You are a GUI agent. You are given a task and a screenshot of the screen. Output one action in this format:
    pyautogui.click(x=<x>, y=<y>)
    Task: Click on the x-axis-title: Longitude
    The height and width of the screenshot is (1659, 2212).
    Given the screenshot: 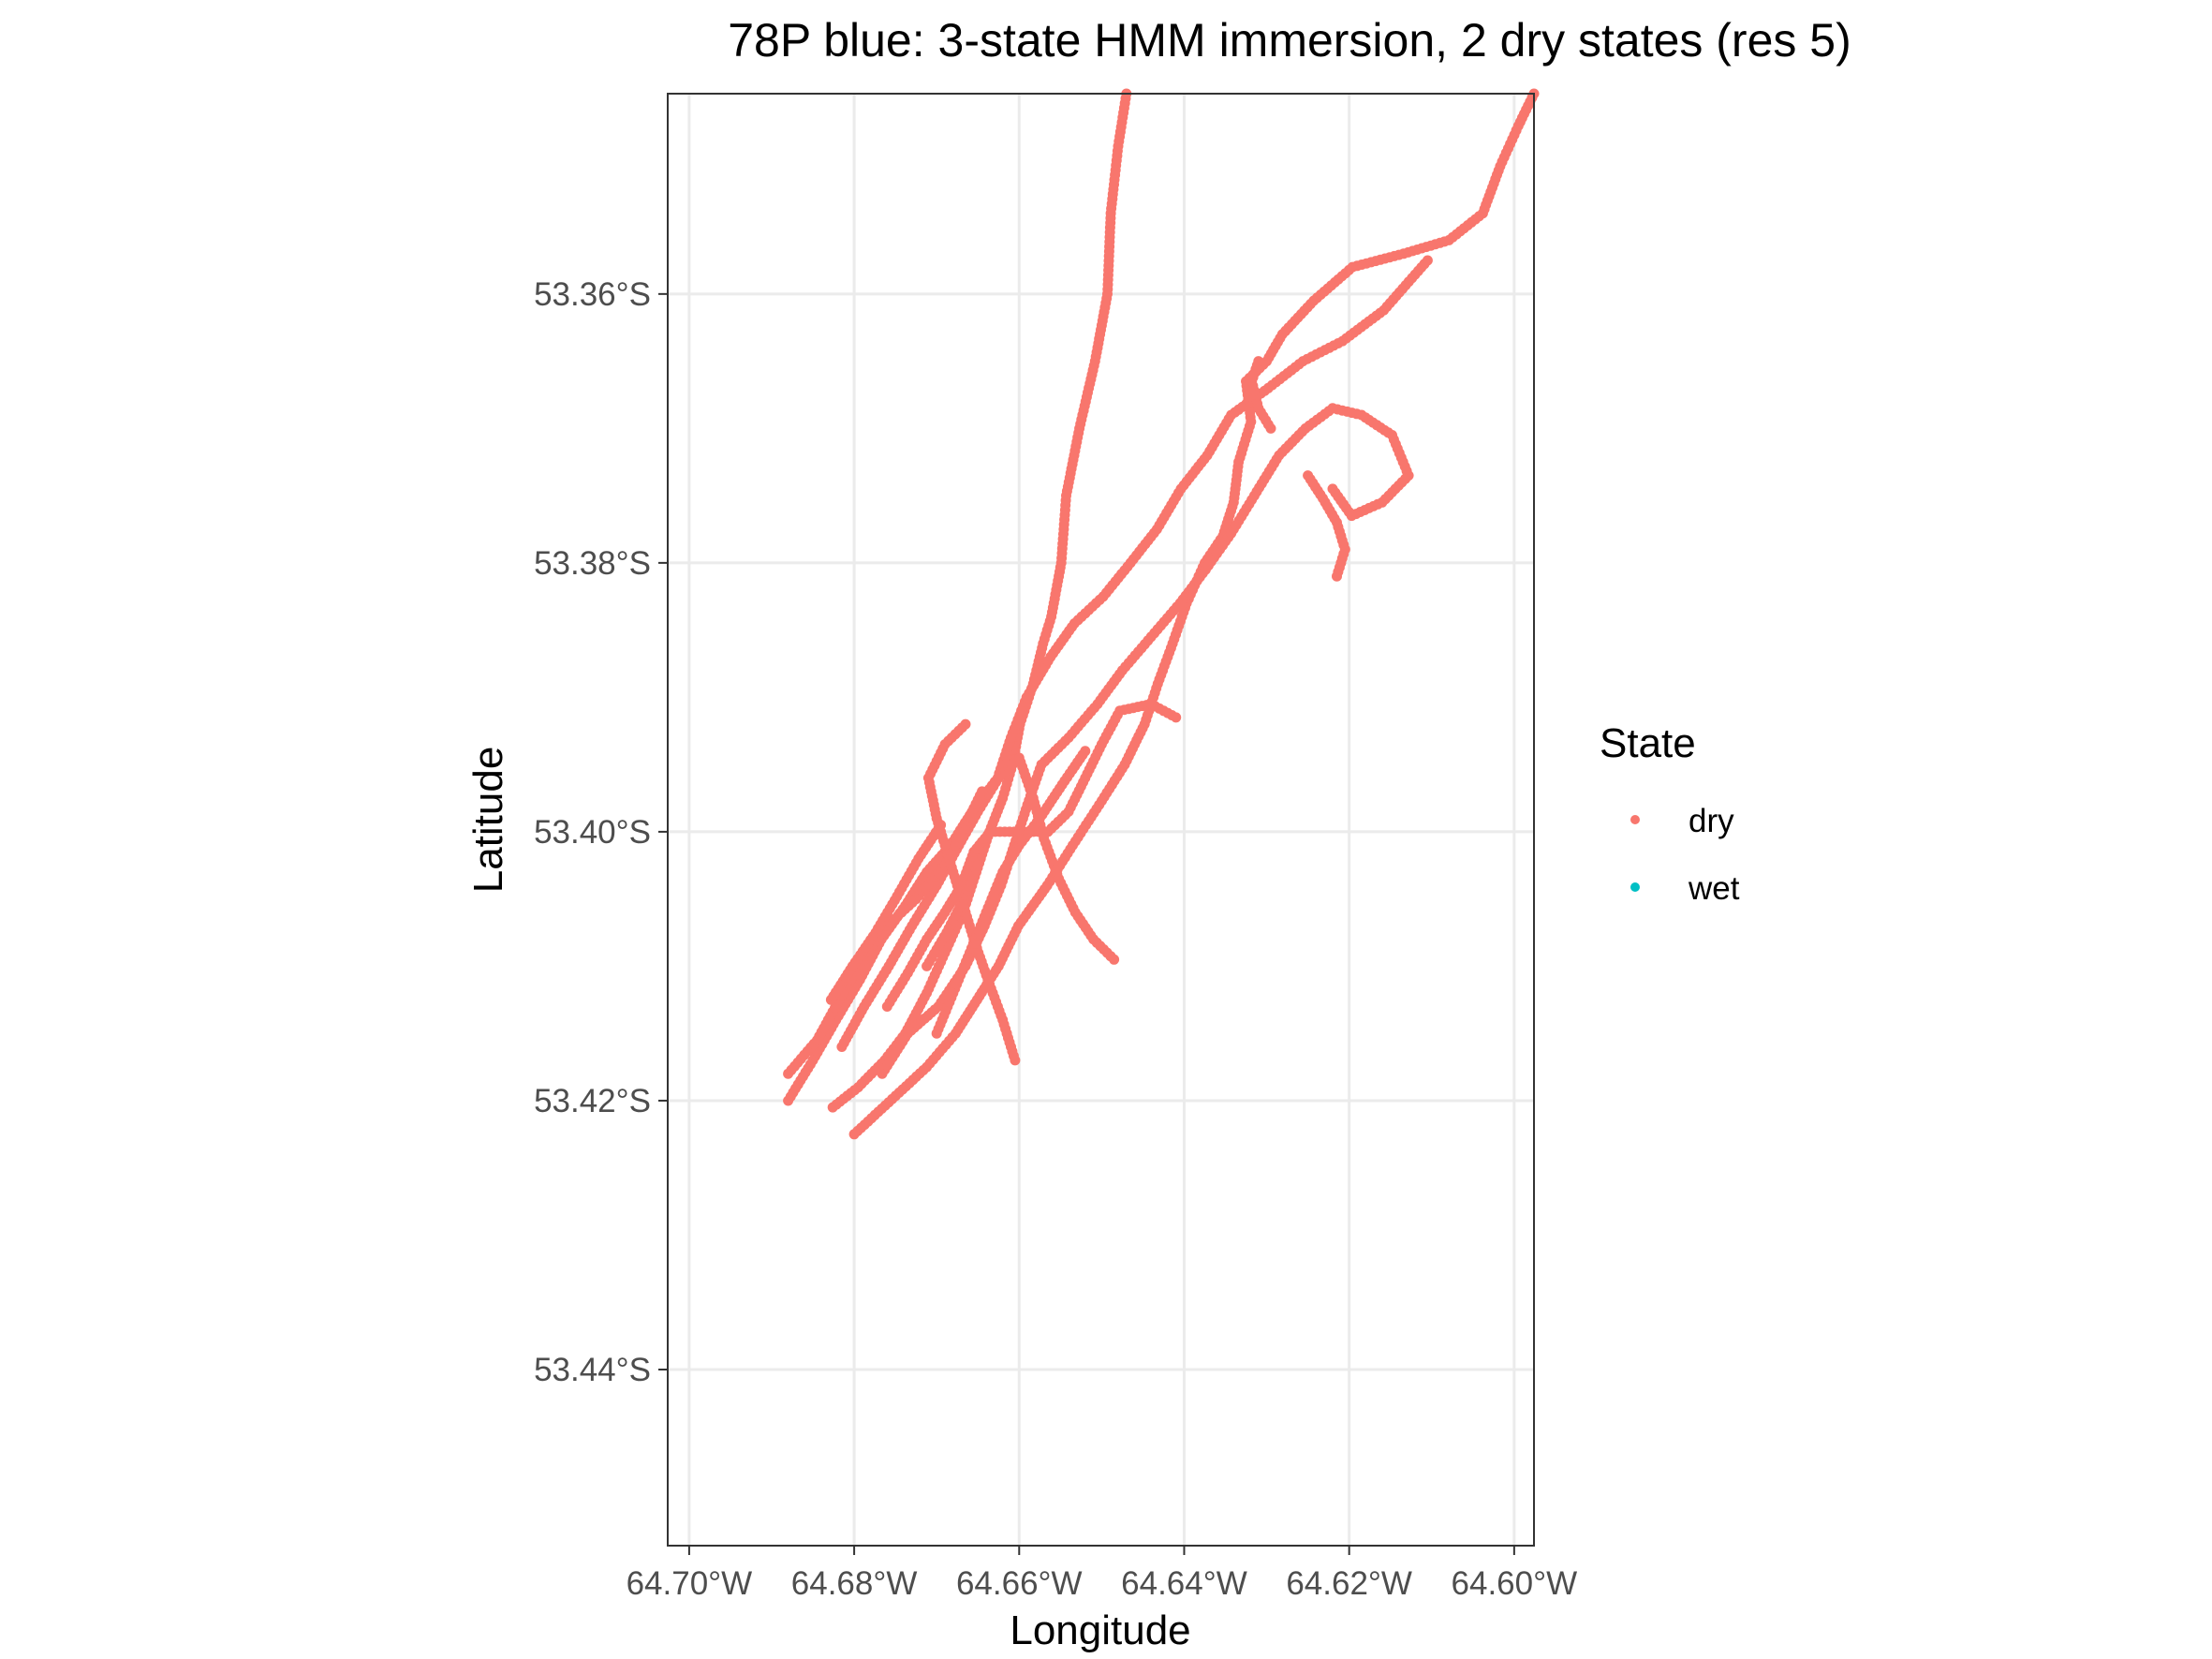 What is the action you would take?
    pyautogui.click(x=1100, y=1630)
    